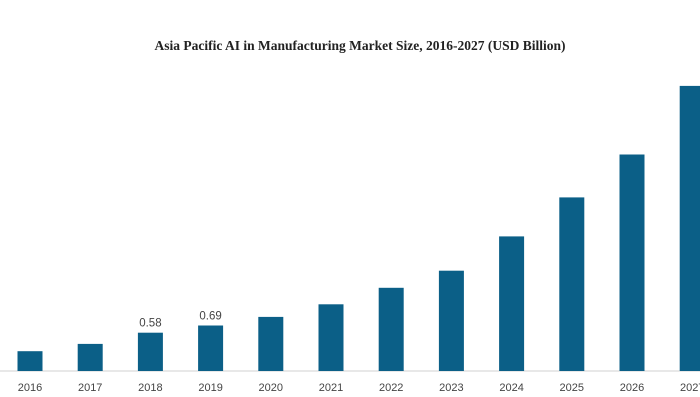 The image size is (700, 397). I want to click on bar-2018, so click(150, 351).